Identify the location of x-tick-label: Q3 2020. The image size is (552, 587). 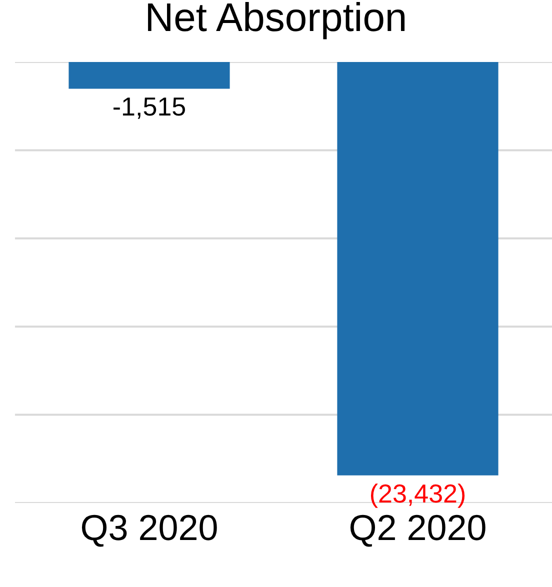
(149, 527).